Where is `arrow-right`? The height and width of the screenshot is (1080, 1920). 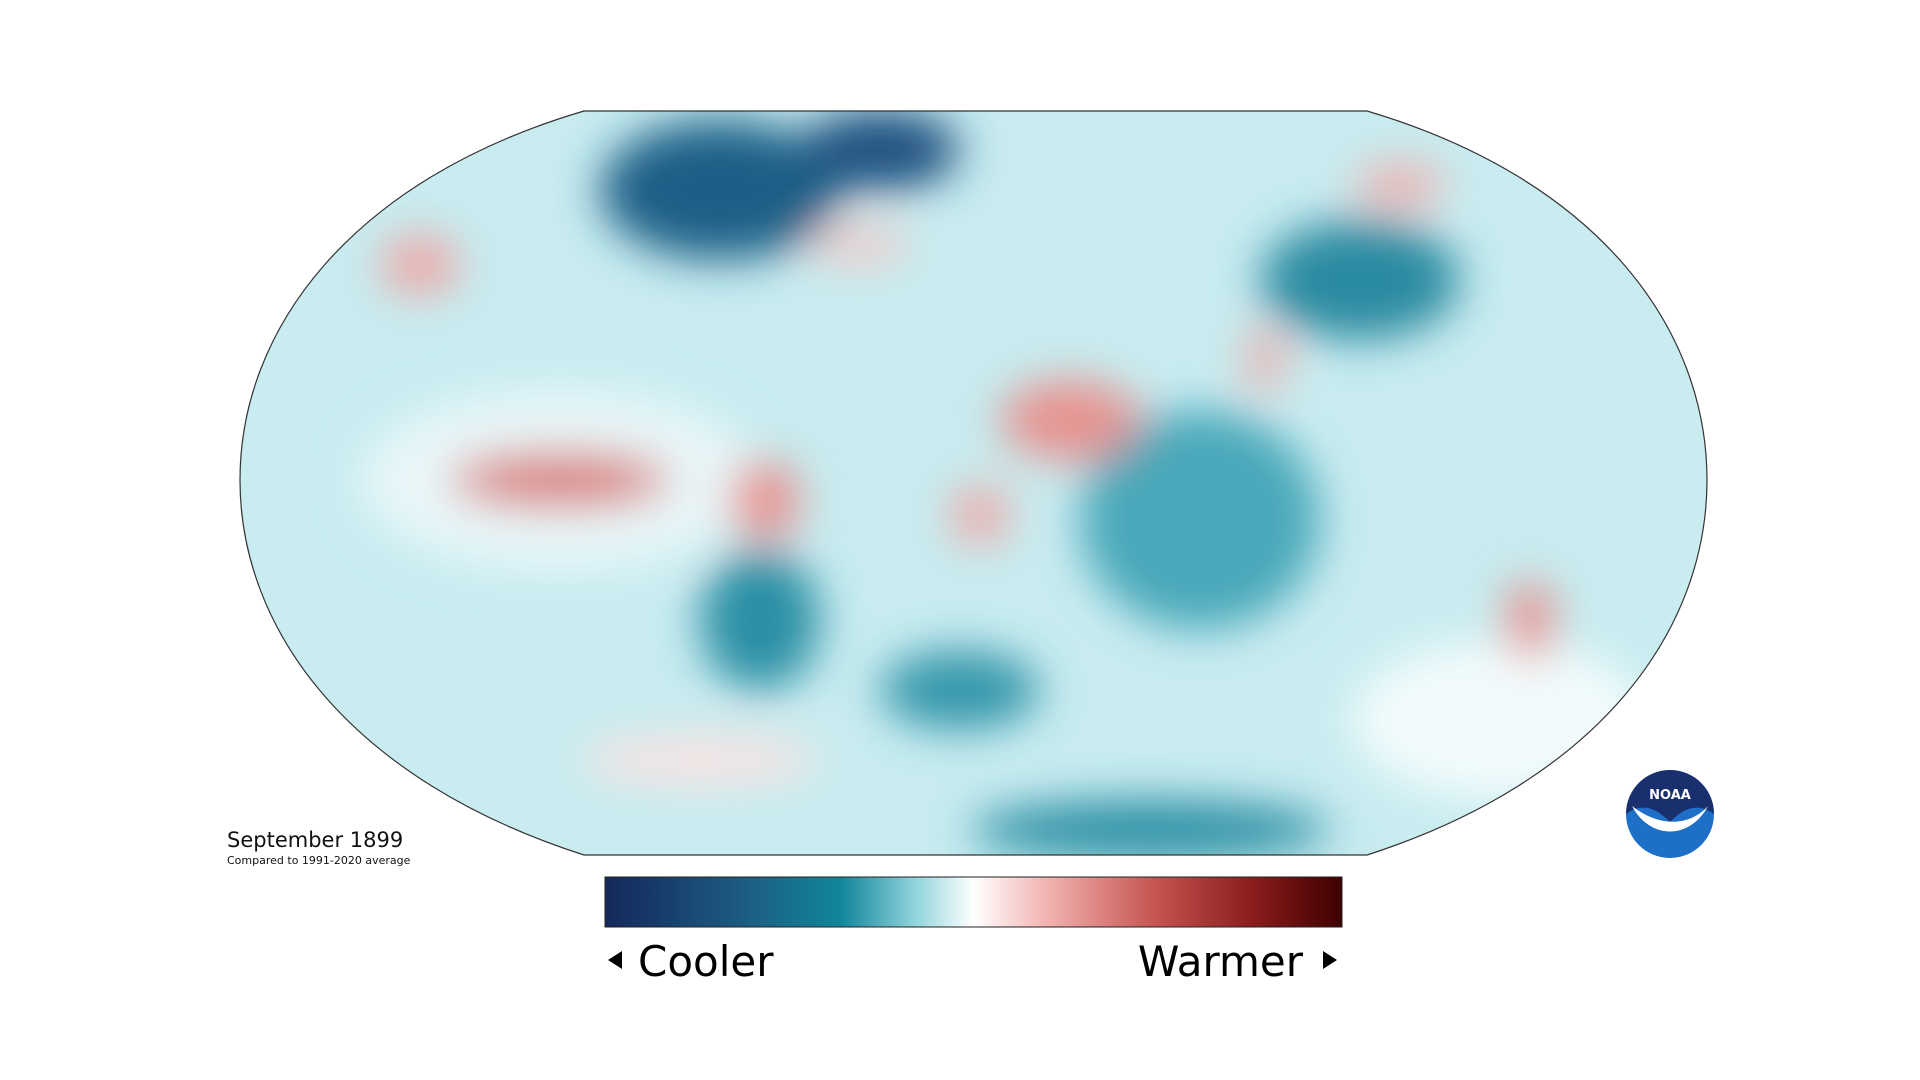 arrow-right is located at coordinates (1330, 960).